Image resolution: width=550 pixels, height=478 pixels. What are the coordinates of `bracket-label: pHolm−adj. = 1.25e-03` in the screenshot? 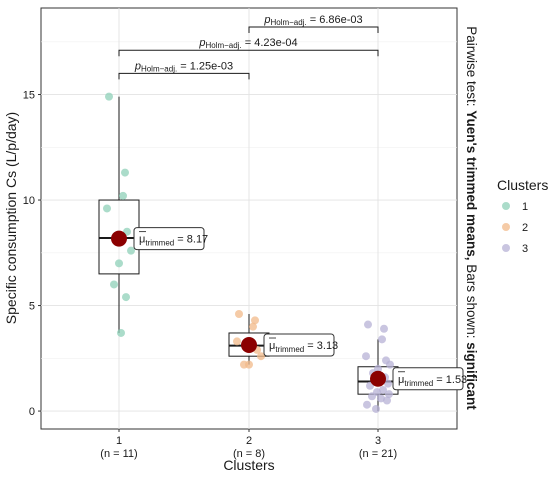 It's located at (183, 66).